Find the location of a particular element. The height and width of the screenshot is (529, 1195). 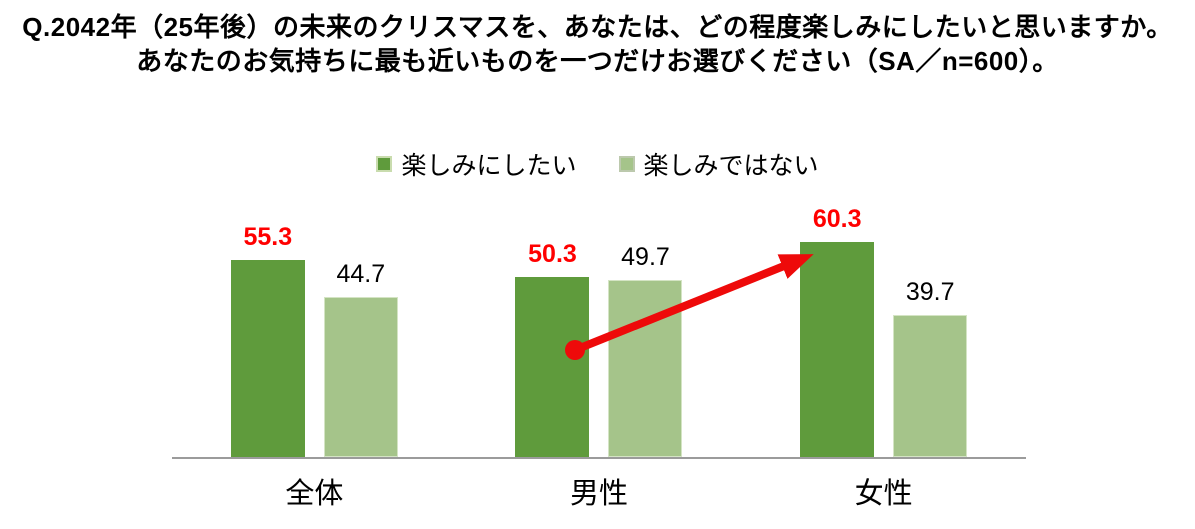

bar-wrap: 44.7 is located at coordinates (360, 358).